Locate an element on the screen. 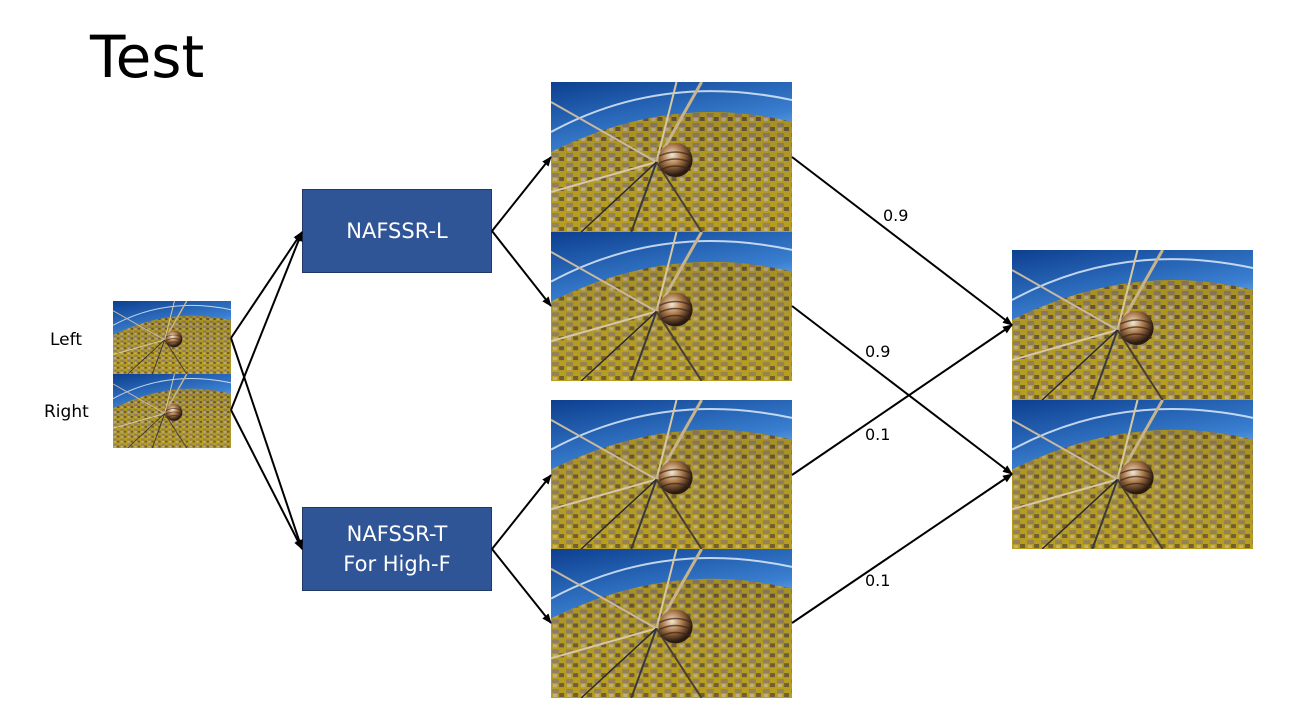 This screenshot has width=1308, height=718. arrow-l2-to-final-right is located at coordinates (902, 390).